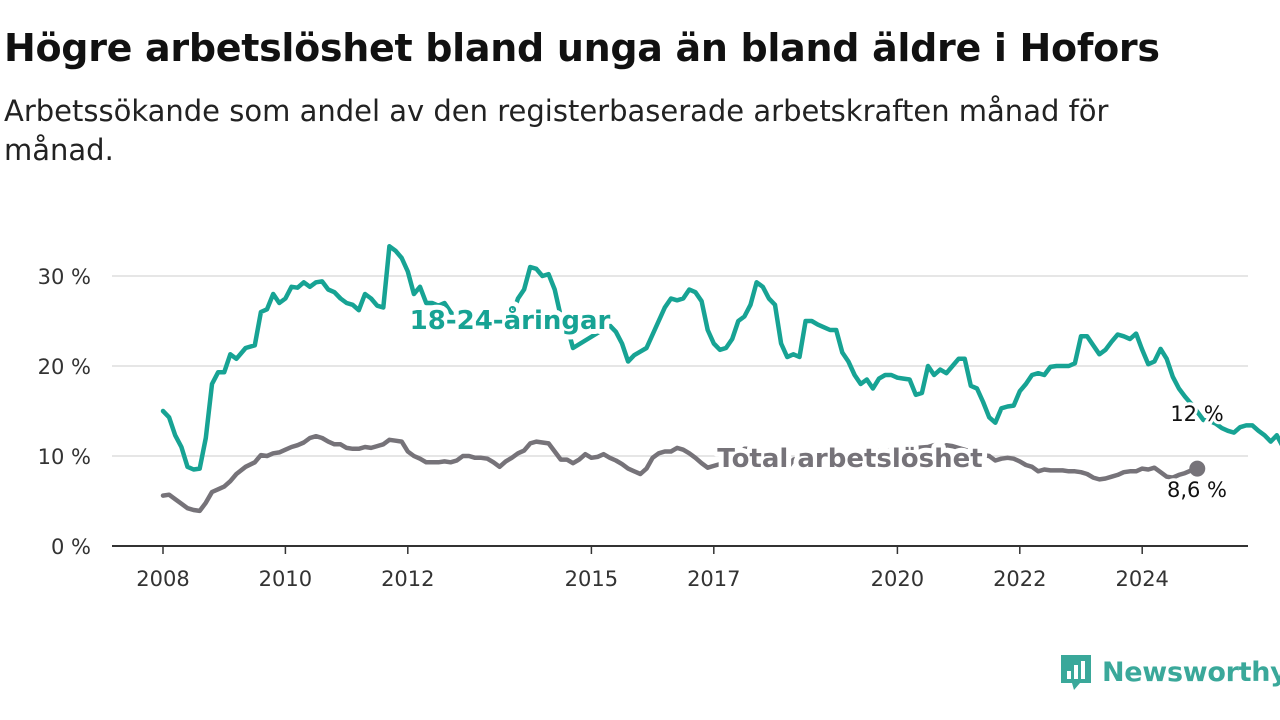 Image resolution: width=1280 pixels, height=720 pixels. Describe the element at coordinates (510, 320) in the screenshot. I see `series-label: 18-24-åringar` at that location.